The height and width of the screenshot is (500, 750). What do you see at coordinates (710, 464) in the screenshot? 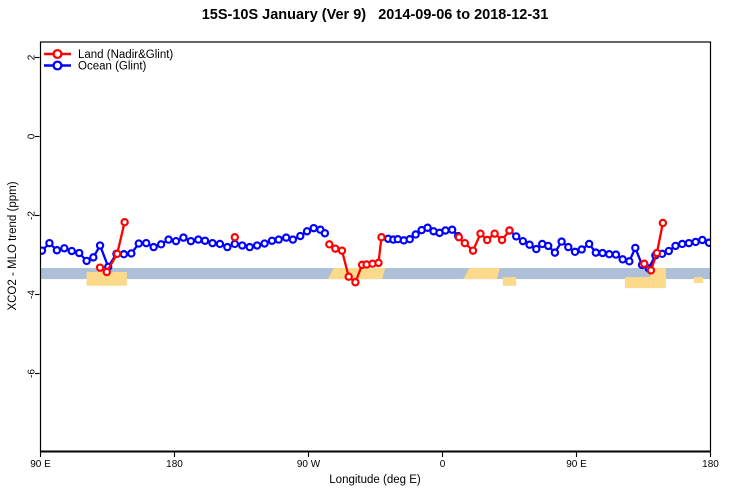
I see `x-tick-label: 180` at bounding box center [710, 464].